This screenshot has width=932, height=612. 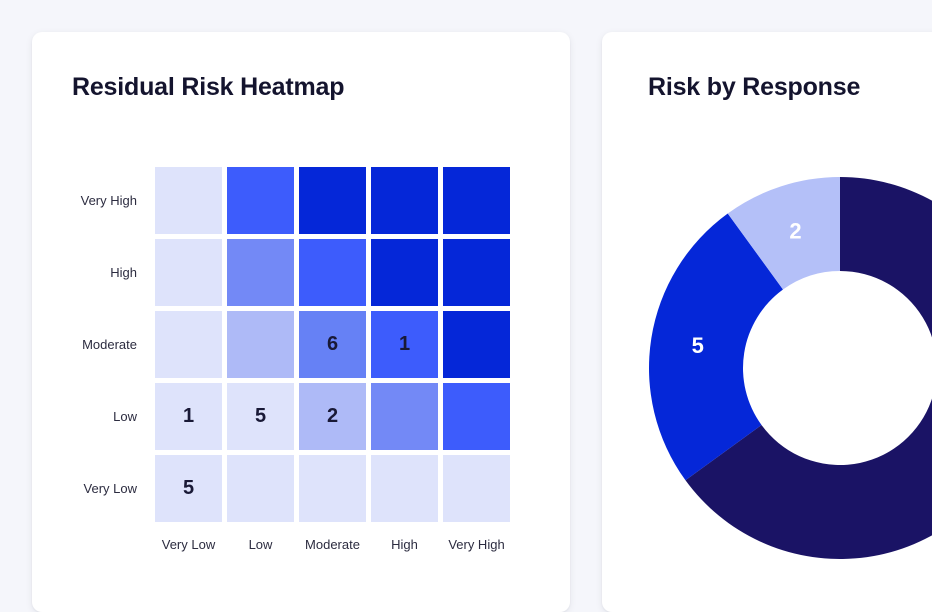 I want to click on heatmap-y-label: High, so click(x=123, y=272).